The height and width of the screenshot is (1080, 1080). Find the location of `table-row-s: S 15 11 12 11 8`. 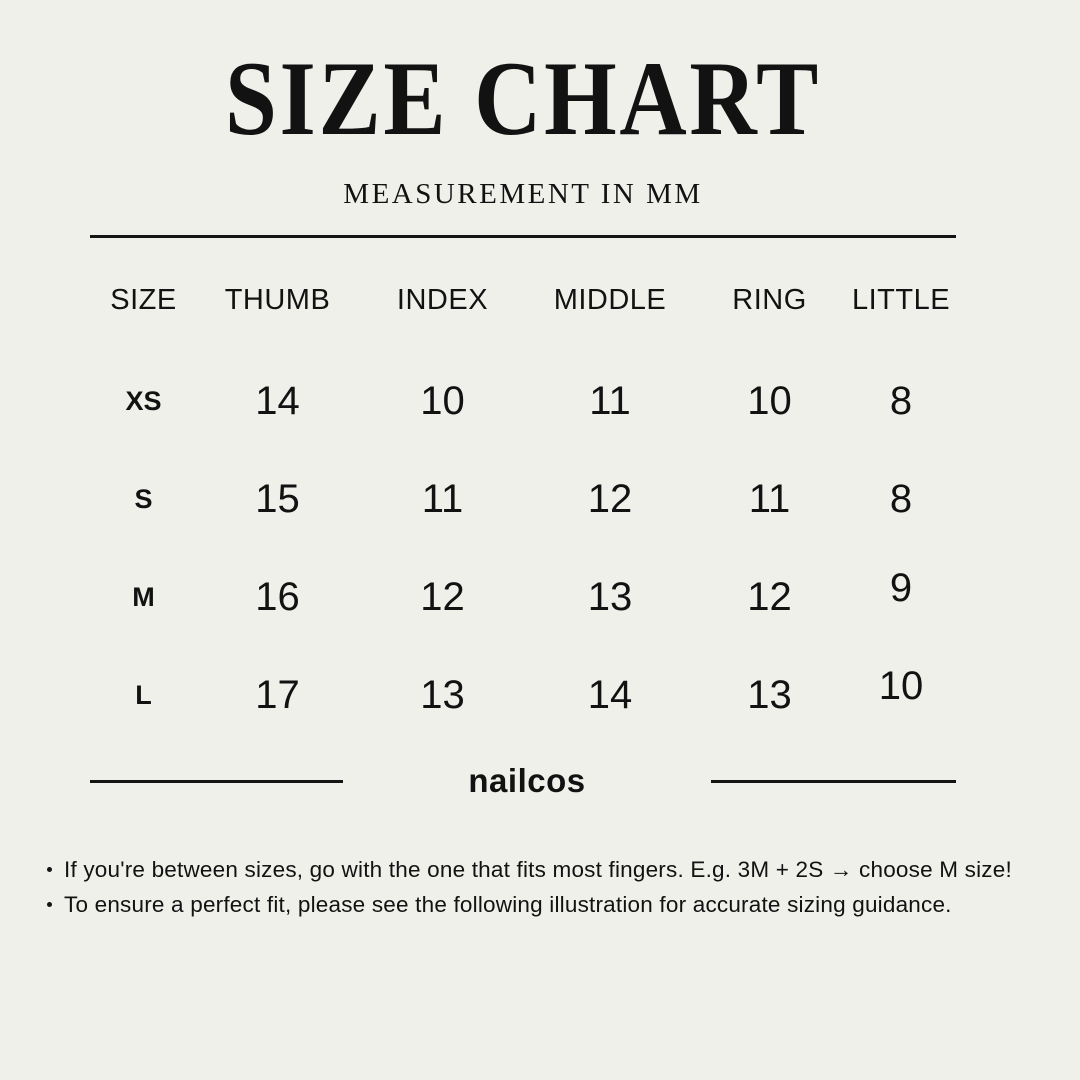

table-row-s: S 15 11 12 11 8 is located at coordinates (523, 499).